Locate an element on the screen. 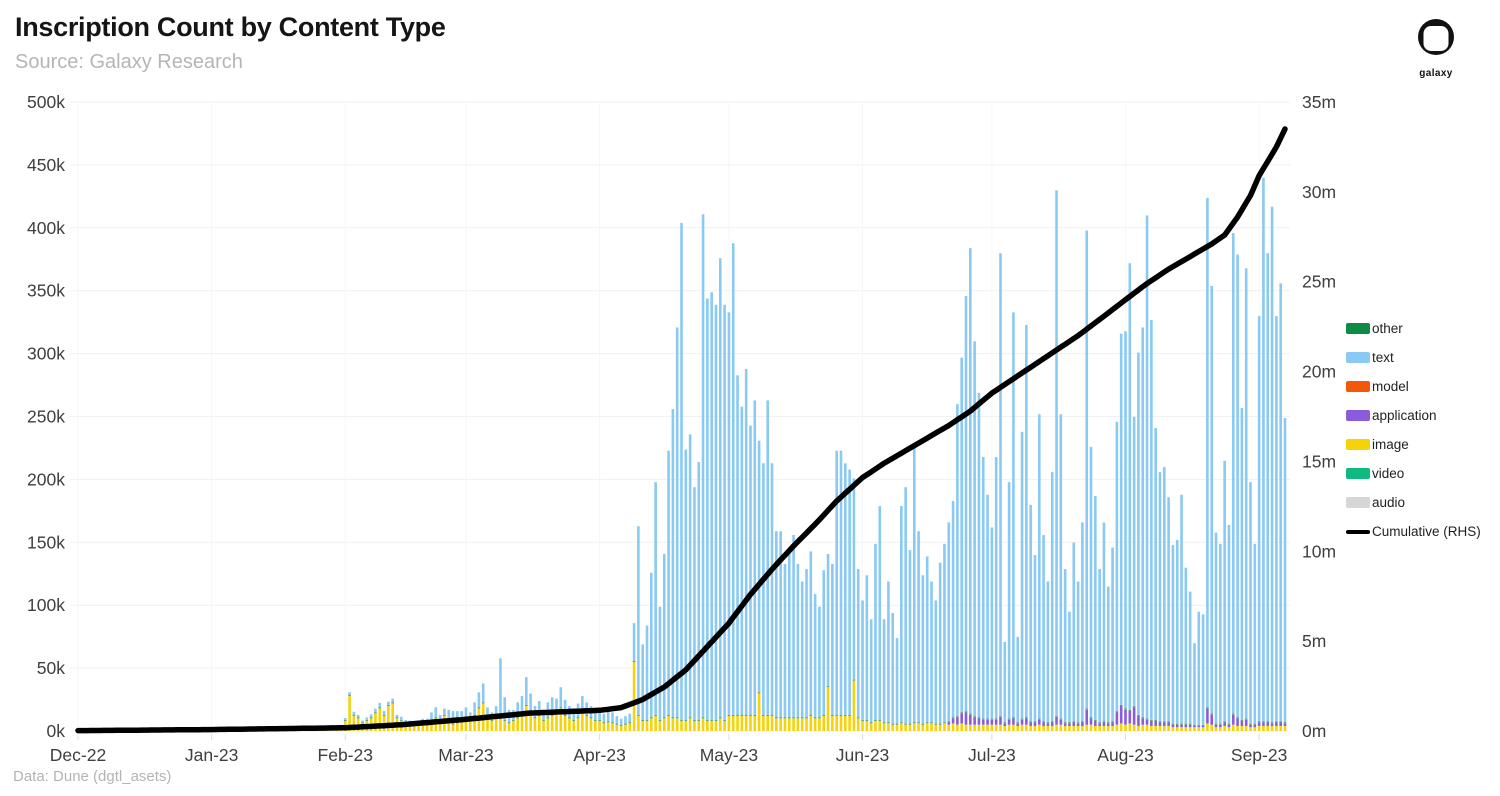 The height and width of the screenshot is (796, 1500). legend-label: audio is located at coordinates (1389, 502).